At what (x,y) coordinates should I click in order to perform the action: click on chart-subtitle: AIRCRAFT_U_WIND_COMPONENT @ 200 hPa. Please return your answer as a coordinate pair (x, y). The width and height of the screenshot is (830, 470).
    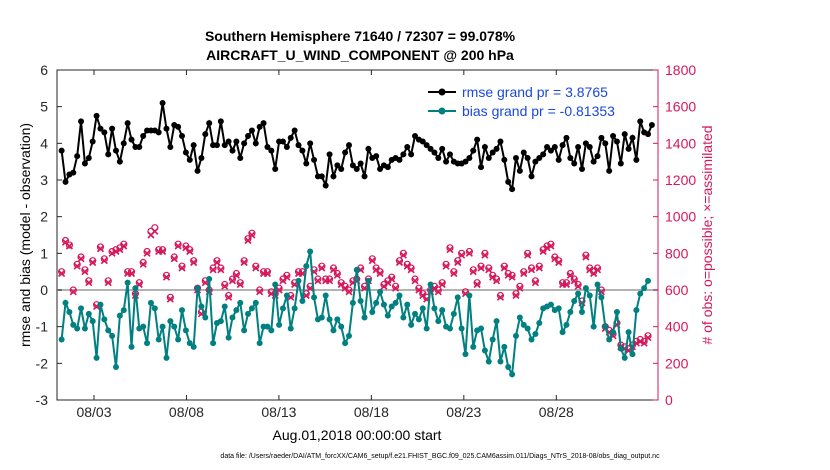
    Looking at the image, I should click on (360, 55).